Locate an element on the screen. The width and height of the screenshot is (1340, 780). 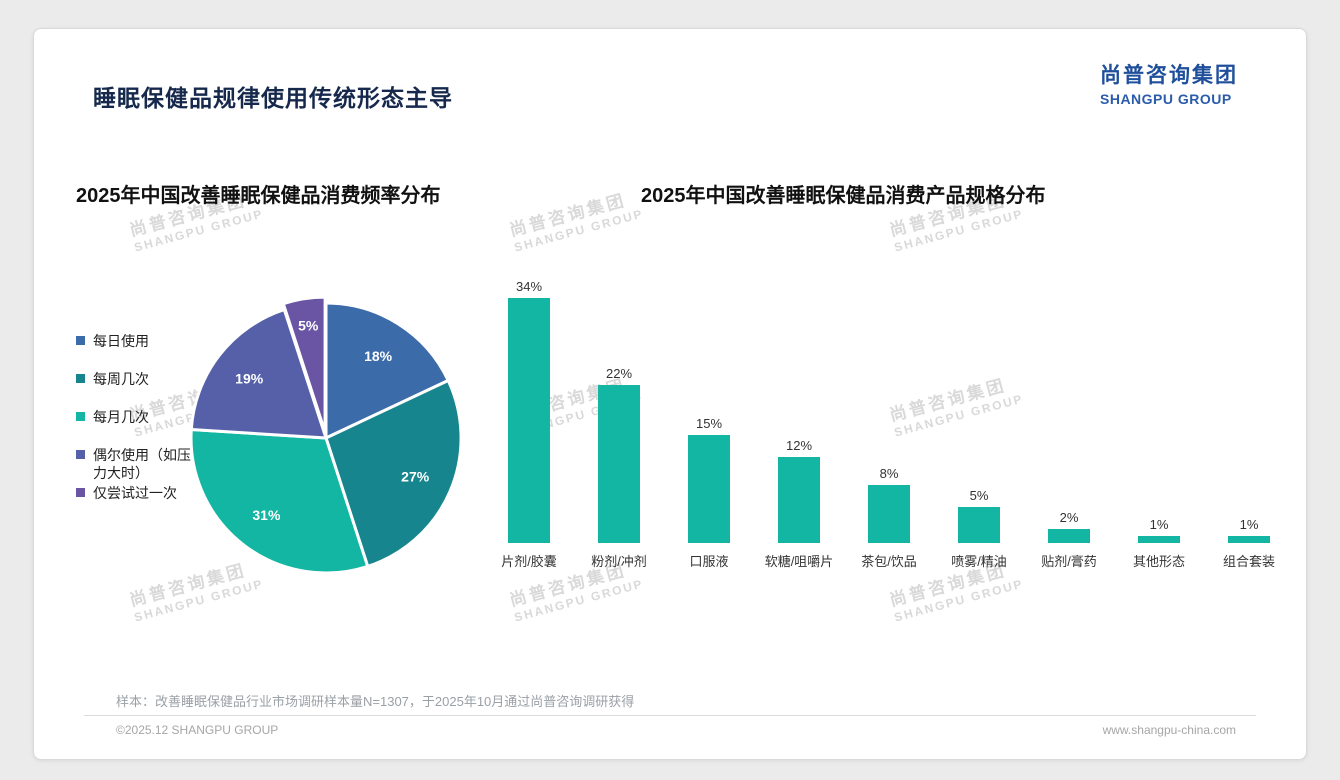
bar-chart-title: 2025年中国改善睡眠保健品消费产品规格分布 is located at coordinates (843, 196).